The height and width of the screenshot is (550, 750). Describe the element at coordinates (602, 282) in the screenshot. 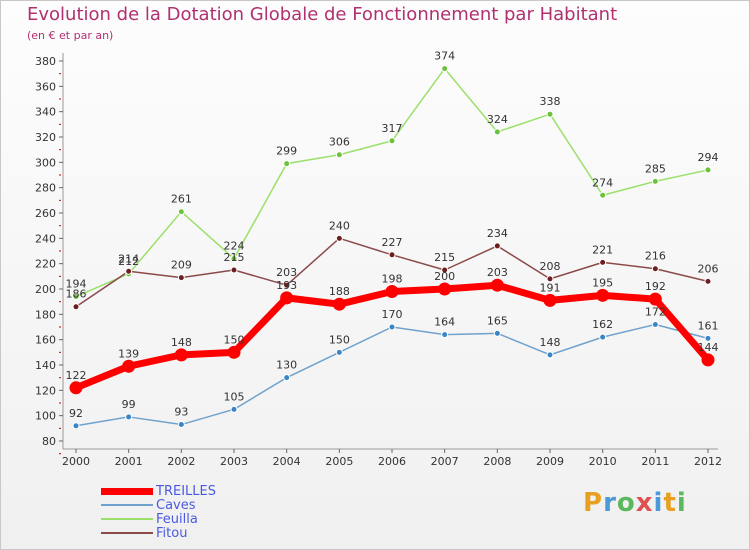

I see `data-label: 195` at that location.